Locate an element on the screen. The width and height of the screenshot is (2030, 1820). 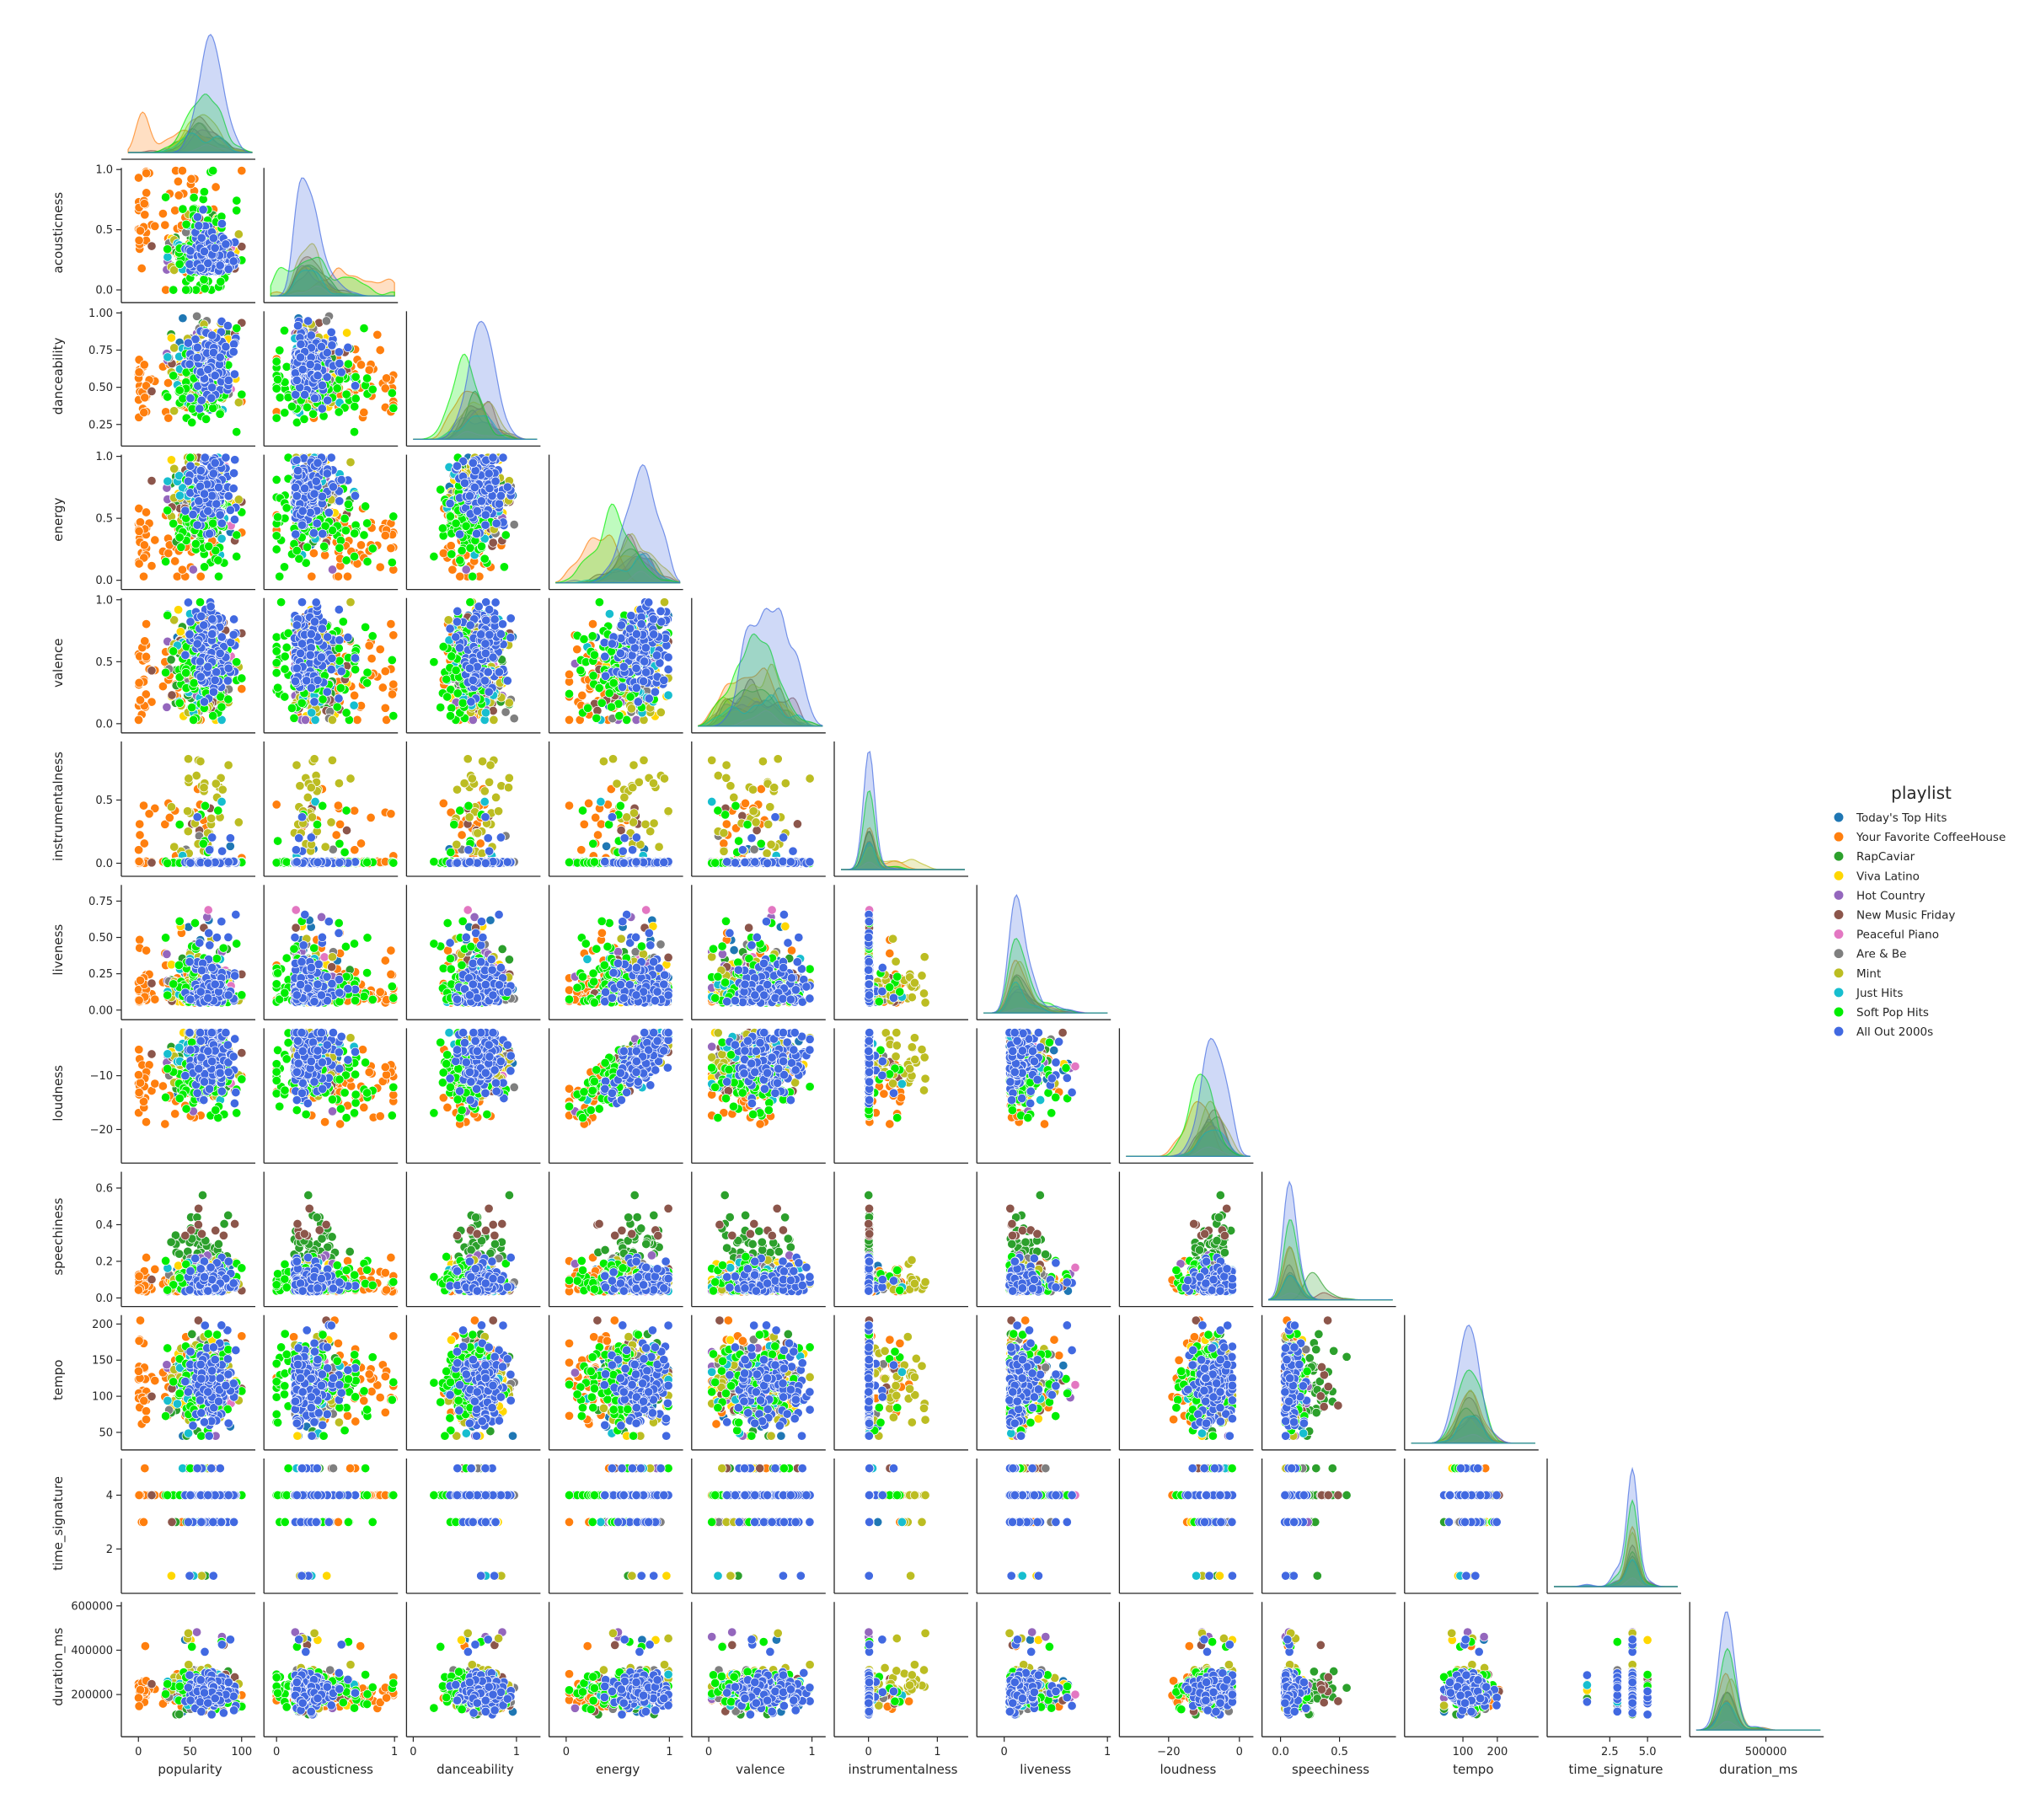
kde-cell-acousticness is located at coordinates (332, 237).